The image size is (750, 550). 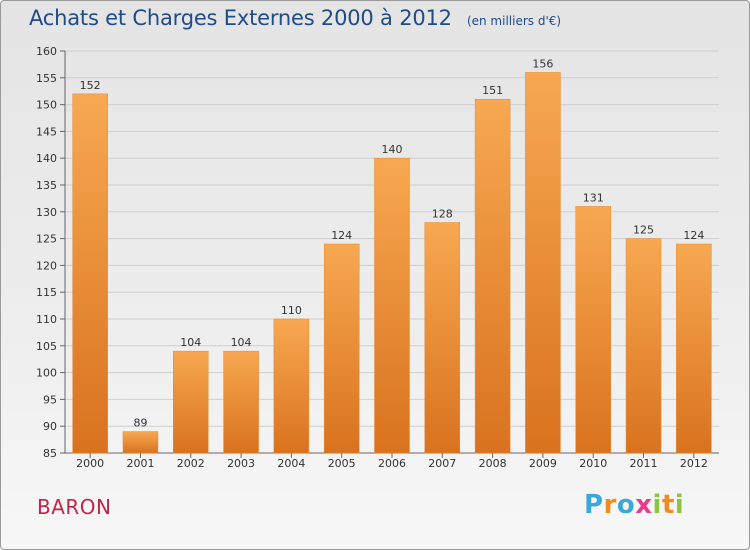 What do you see at coordinates (442, 463) in the screenshot?
I see `x-tick-label: 2007` at bounding box center [442, 463].